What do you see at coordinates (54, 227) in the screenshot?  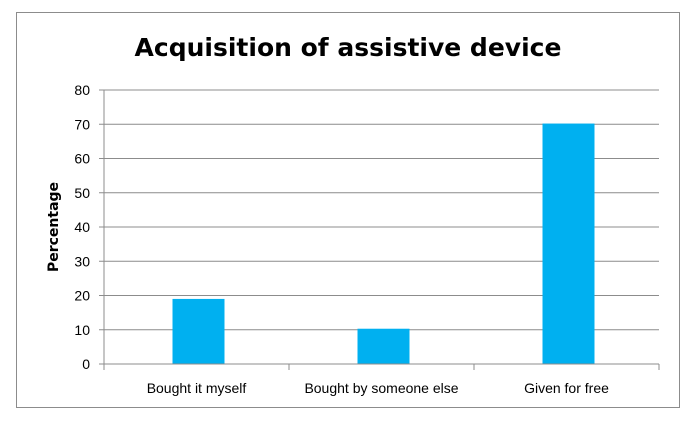 I see `y-axis-label: Percentage` at bounding box center [54, 227].